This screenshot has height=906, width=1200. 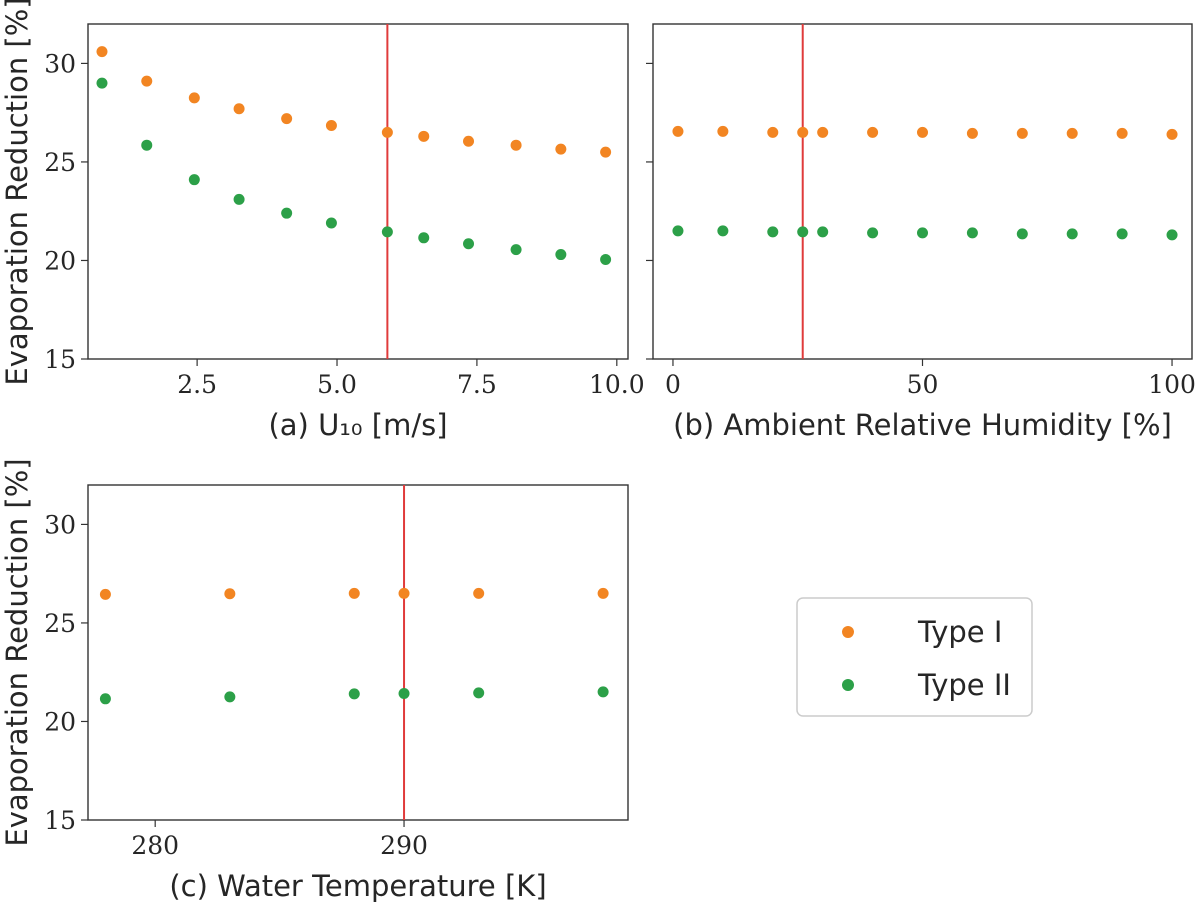 What do you see at coordinates (60, 524) in the screenshot?
I see `y-tick-label-c-3: 30` at bounding box center [60, 524].